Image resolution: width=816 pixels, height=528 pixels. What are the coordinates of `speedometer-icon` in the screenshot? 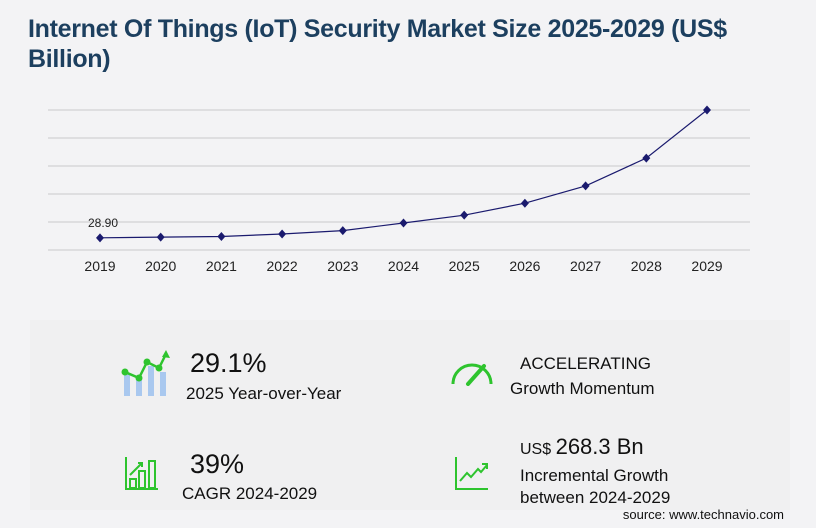 It's located at (472, 374).